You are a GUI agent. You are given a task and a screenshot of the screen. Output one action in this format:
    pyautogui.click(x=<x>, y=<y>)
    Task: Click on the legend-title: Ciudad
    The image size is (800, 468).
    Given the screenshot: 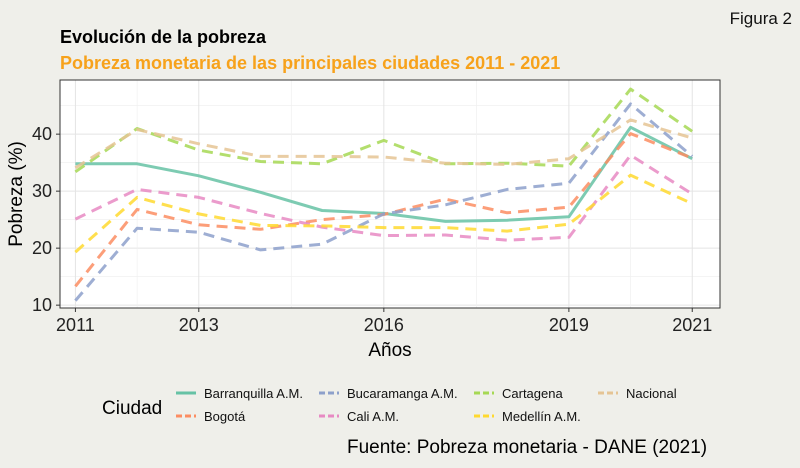 What is the action you would take?
    pyautogui.click(x=132, y=408)
    